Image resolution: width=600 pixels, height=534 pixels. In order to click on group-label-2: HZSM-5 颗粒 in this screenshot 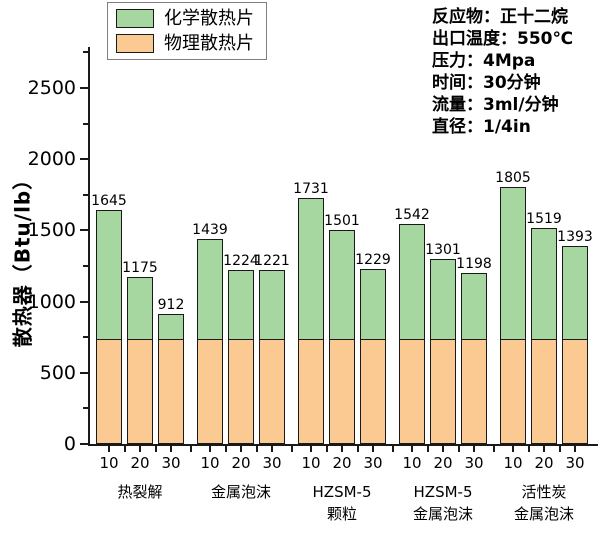, I will do `click(342, 503)`.